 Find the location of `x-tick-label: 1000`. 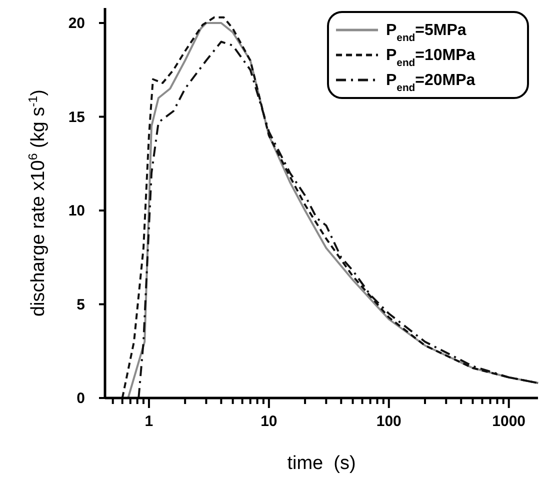

x-tick-label: 1000 is located at coordinates (509, 421).